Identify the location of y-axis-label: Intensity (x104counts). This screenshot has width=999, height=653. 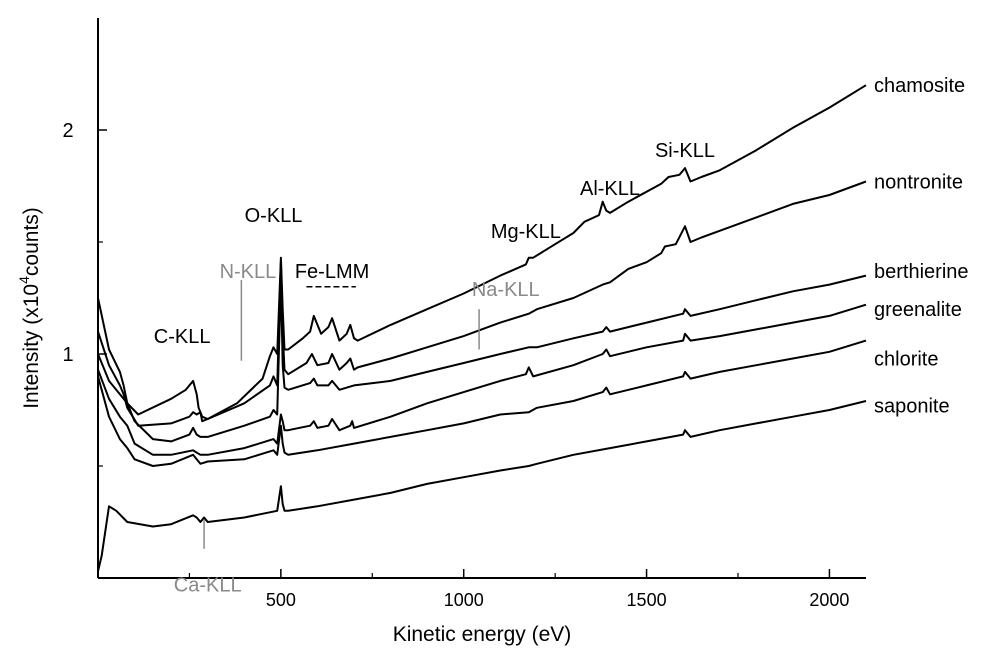
(29, 308).